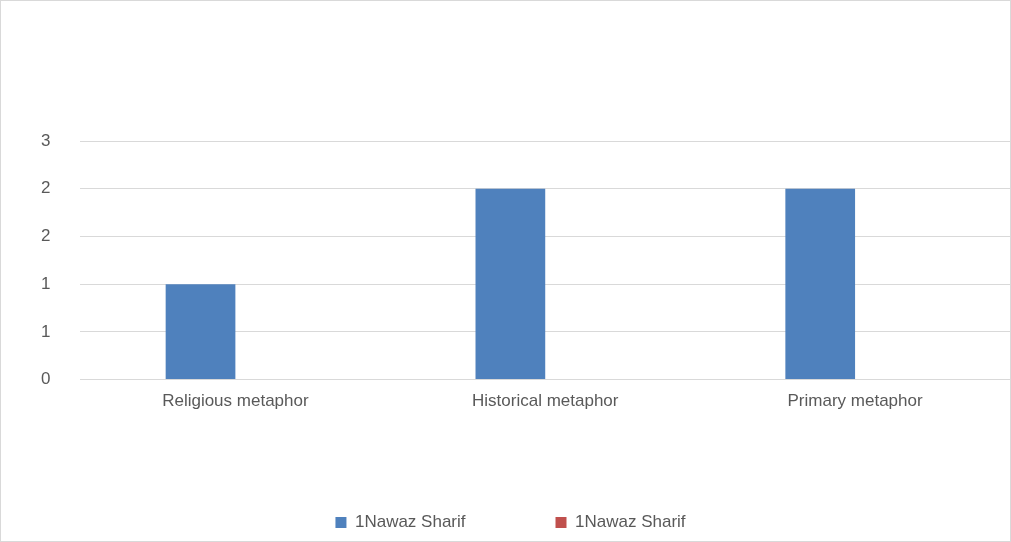  I want to click on x-tick-label: Religious metaphor, so click(235, 401).